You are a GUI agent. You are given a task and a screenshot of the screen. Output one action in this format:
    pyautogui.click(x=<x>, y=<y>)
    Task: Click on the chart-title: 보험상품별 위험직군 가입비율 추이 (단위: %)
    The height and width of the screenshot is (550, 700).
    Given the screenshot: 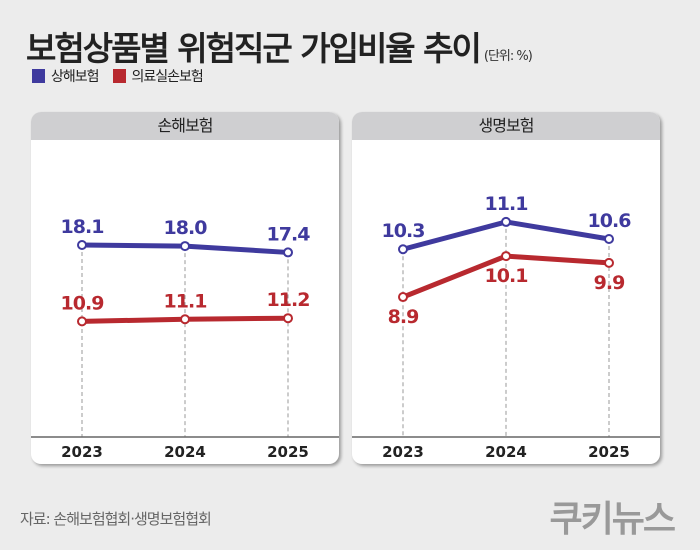 What is the action you would take?
    pyautogui.click(x=279, y=46)
    